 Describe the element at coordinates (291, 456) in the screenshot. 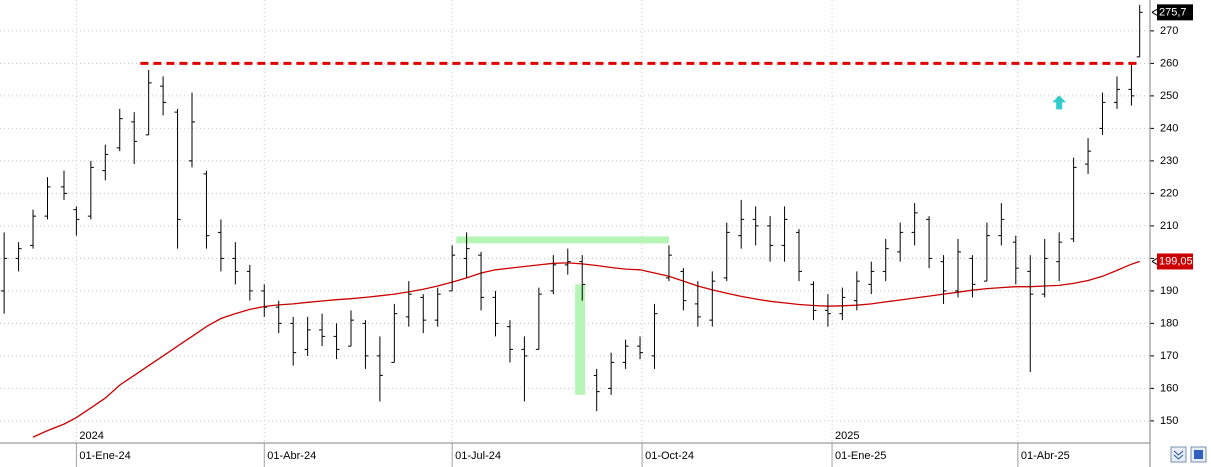

I see `x-tick-label: 01-Abr-24` at that location.